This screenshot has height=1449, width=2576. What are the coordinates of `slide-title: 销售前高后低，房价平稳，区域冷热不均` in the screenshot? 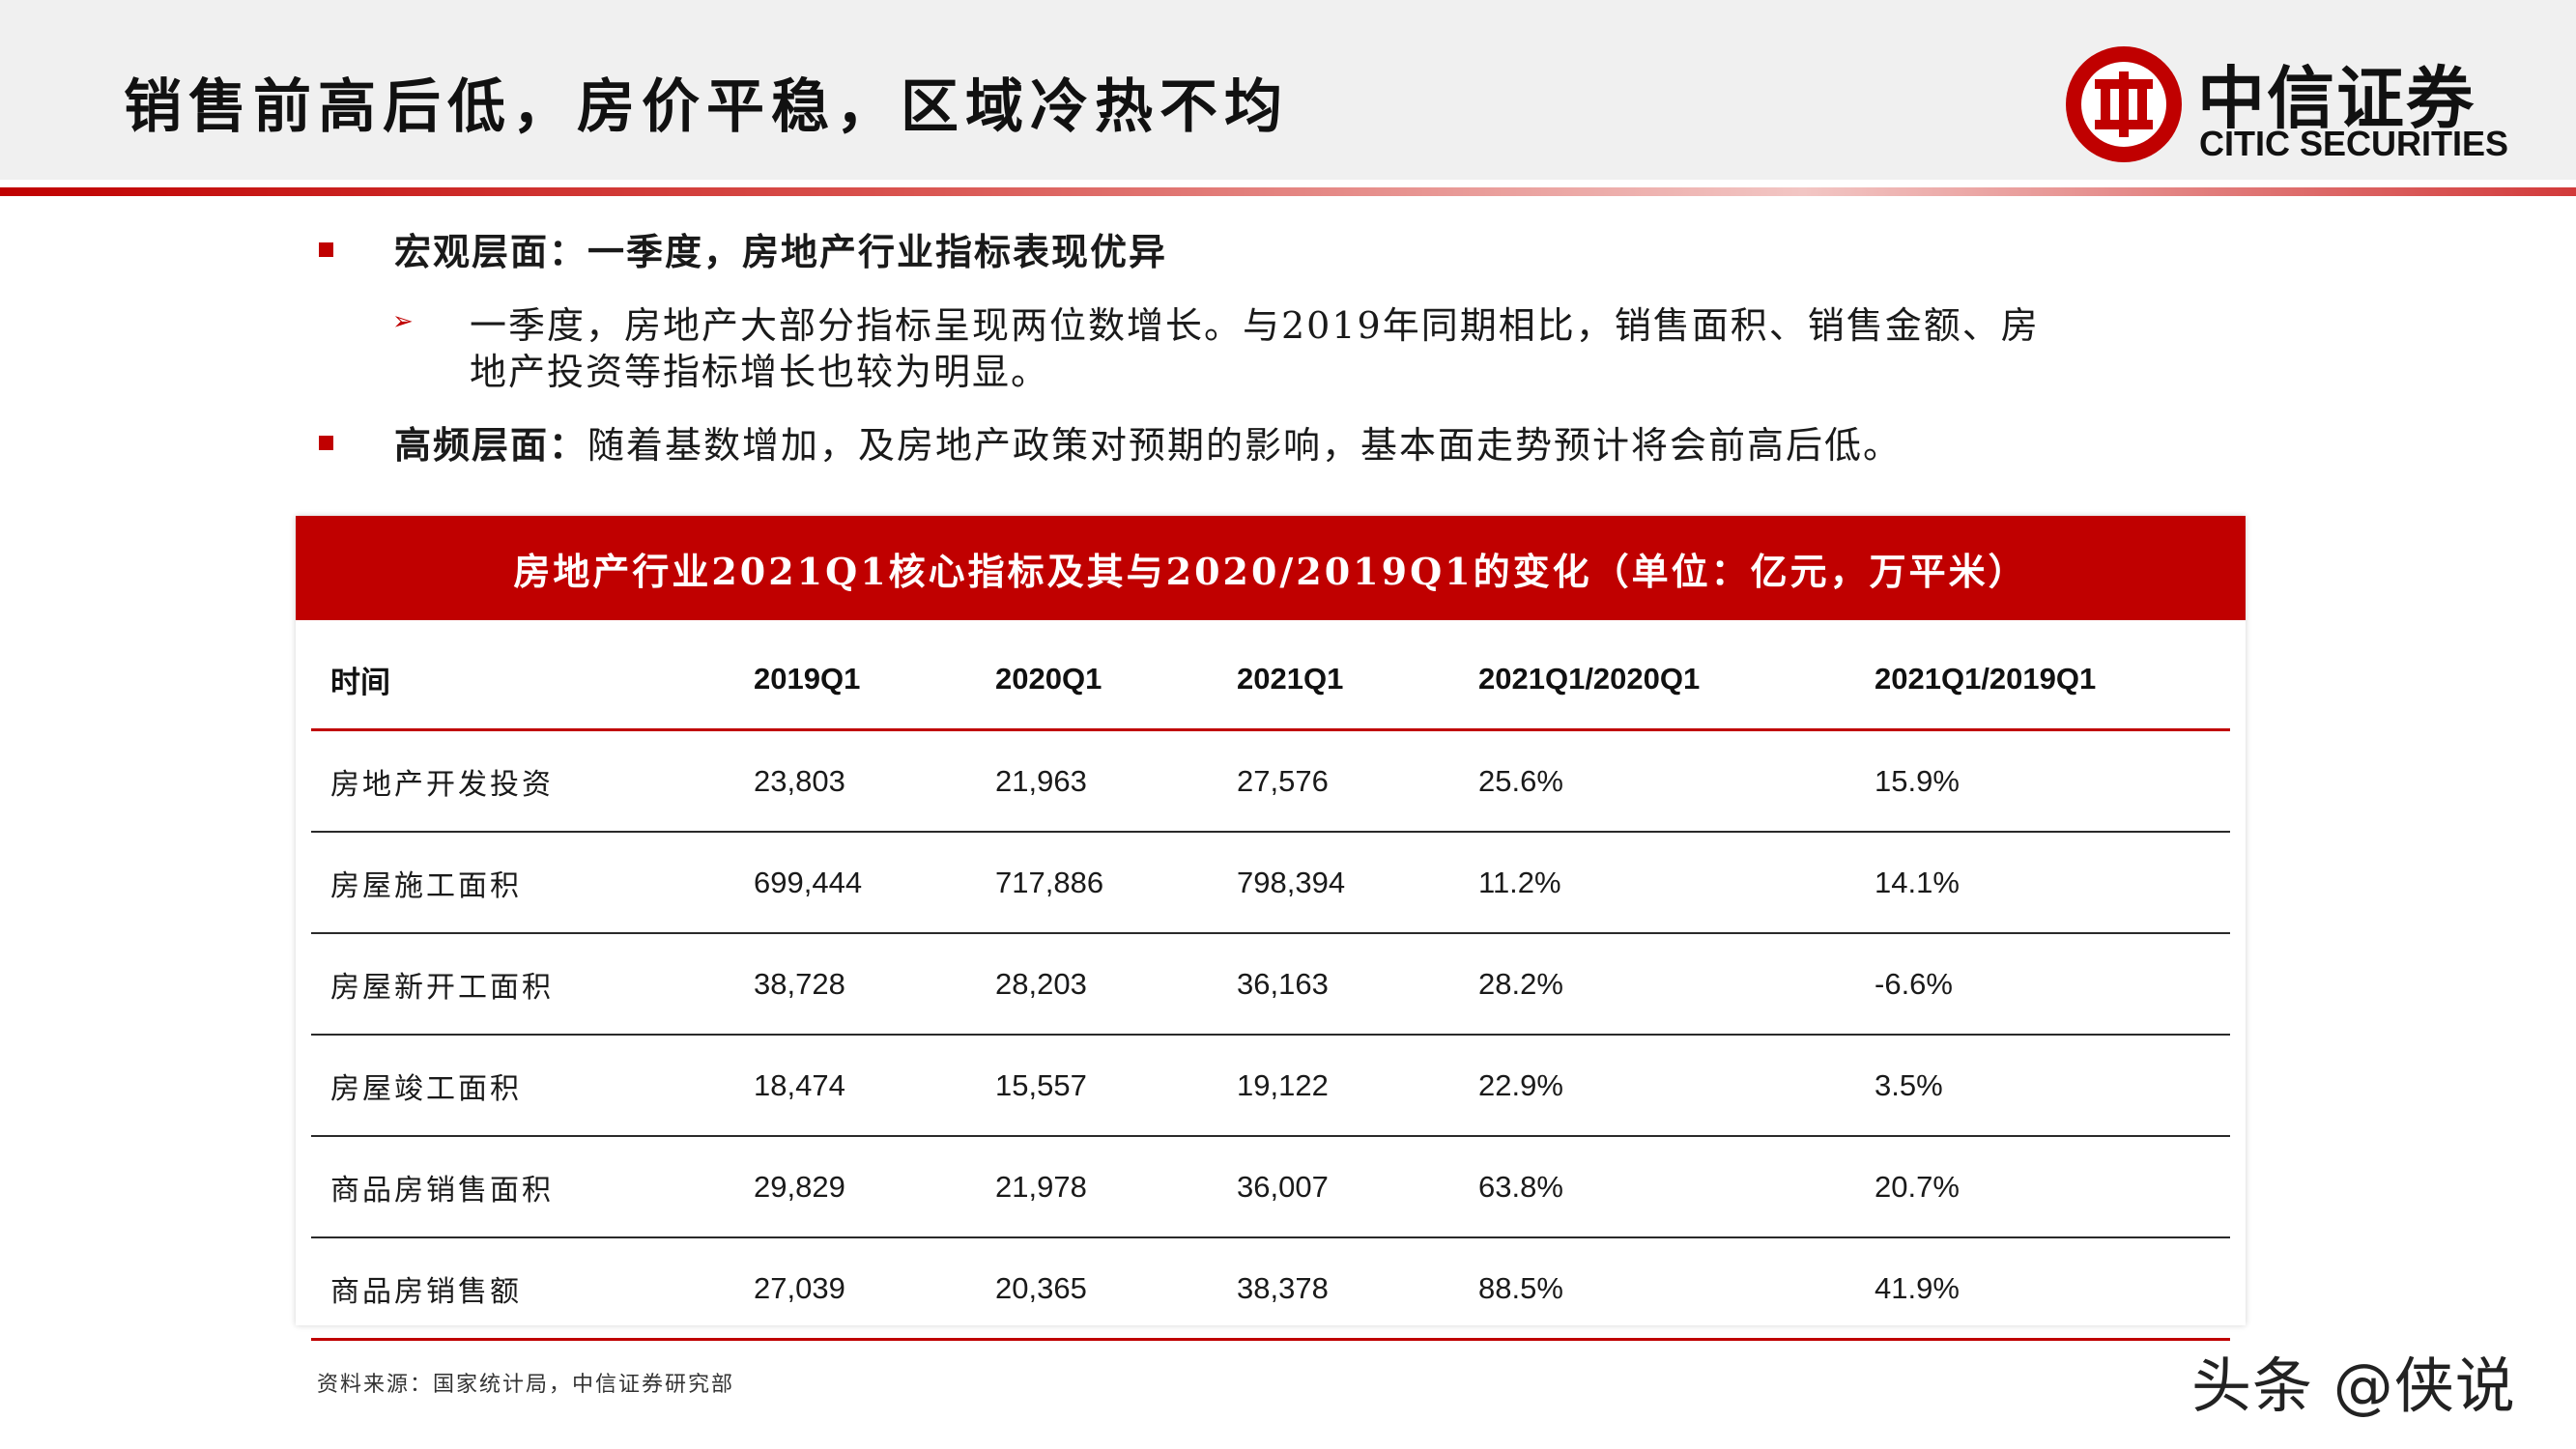 It's located at (707, 107).